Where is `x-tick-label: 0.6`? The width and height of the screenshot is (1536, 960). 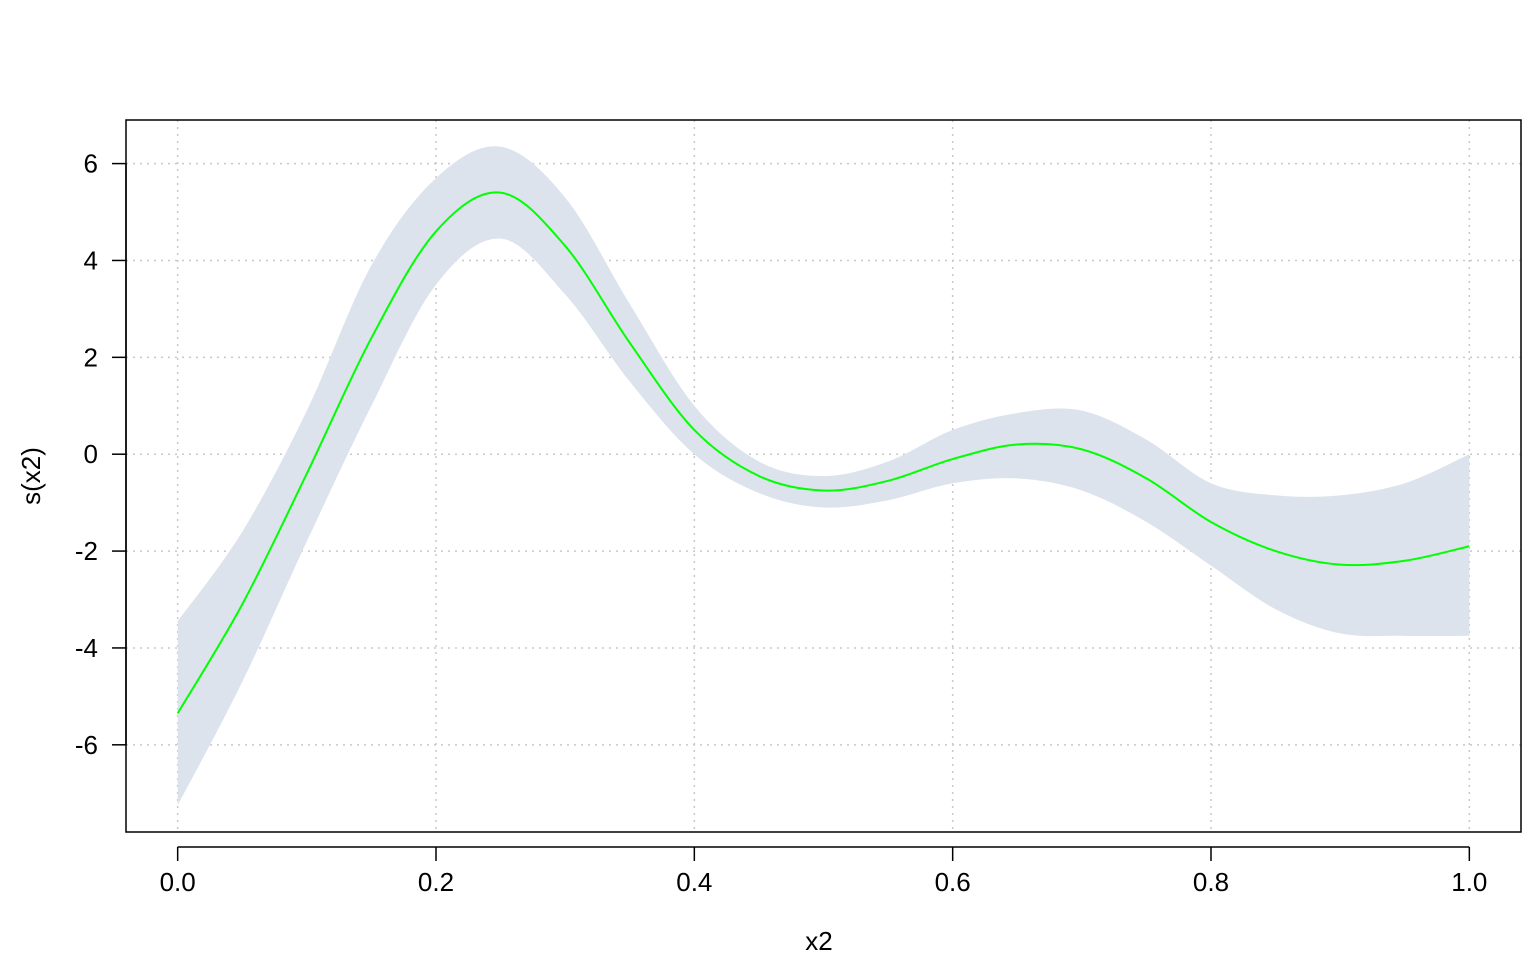
x-tick-label: 0.6 is located at coordinates (953, 882).